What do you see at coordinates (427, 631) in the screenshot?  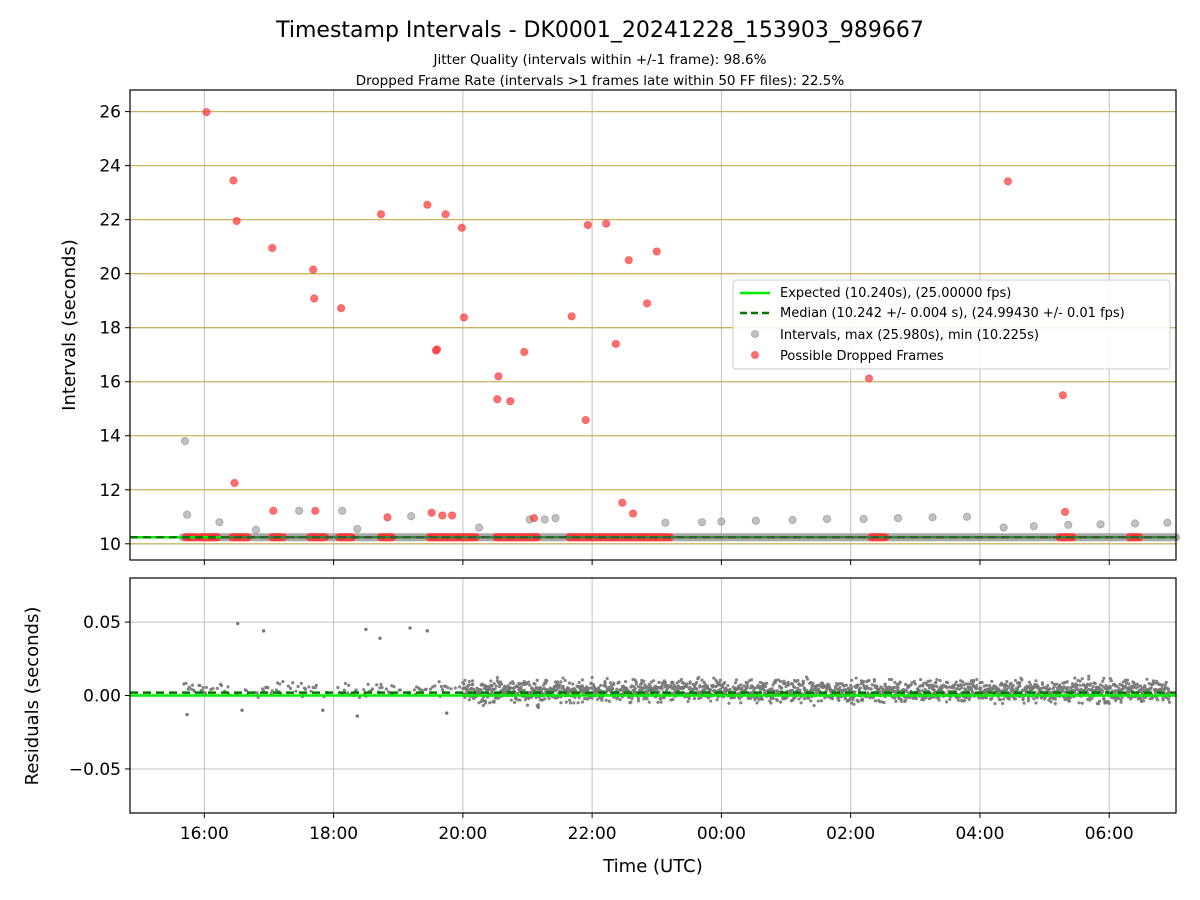 I see `residual-outlier-point` at bounding box center [427, 631].